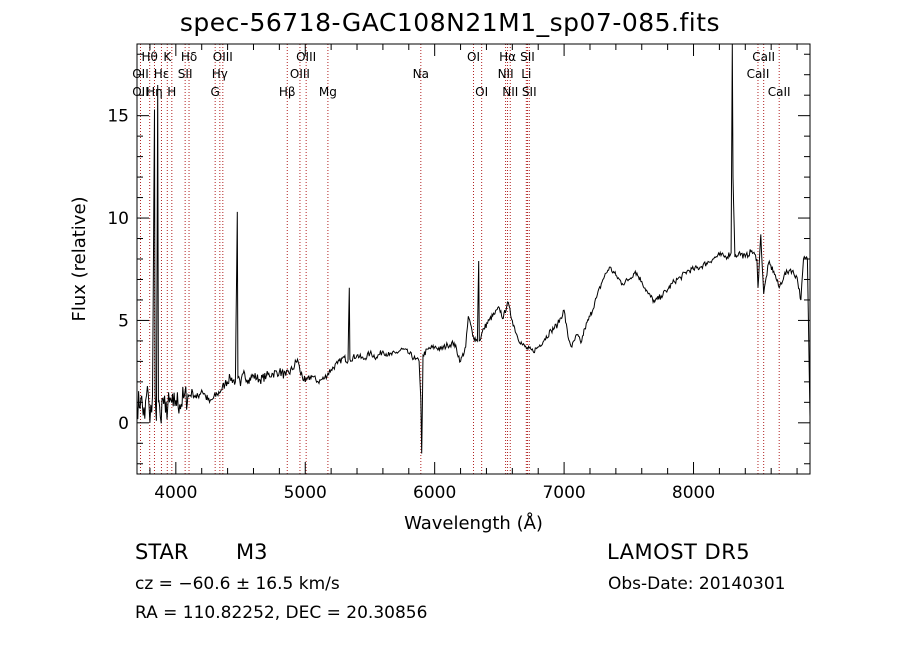 The width and height of the screenshot is (900, 649). What do you see at coordinates (287, 92) in the screenshot?
I see `spectral-line-label: Hβ` at bounding box center [287, 92].